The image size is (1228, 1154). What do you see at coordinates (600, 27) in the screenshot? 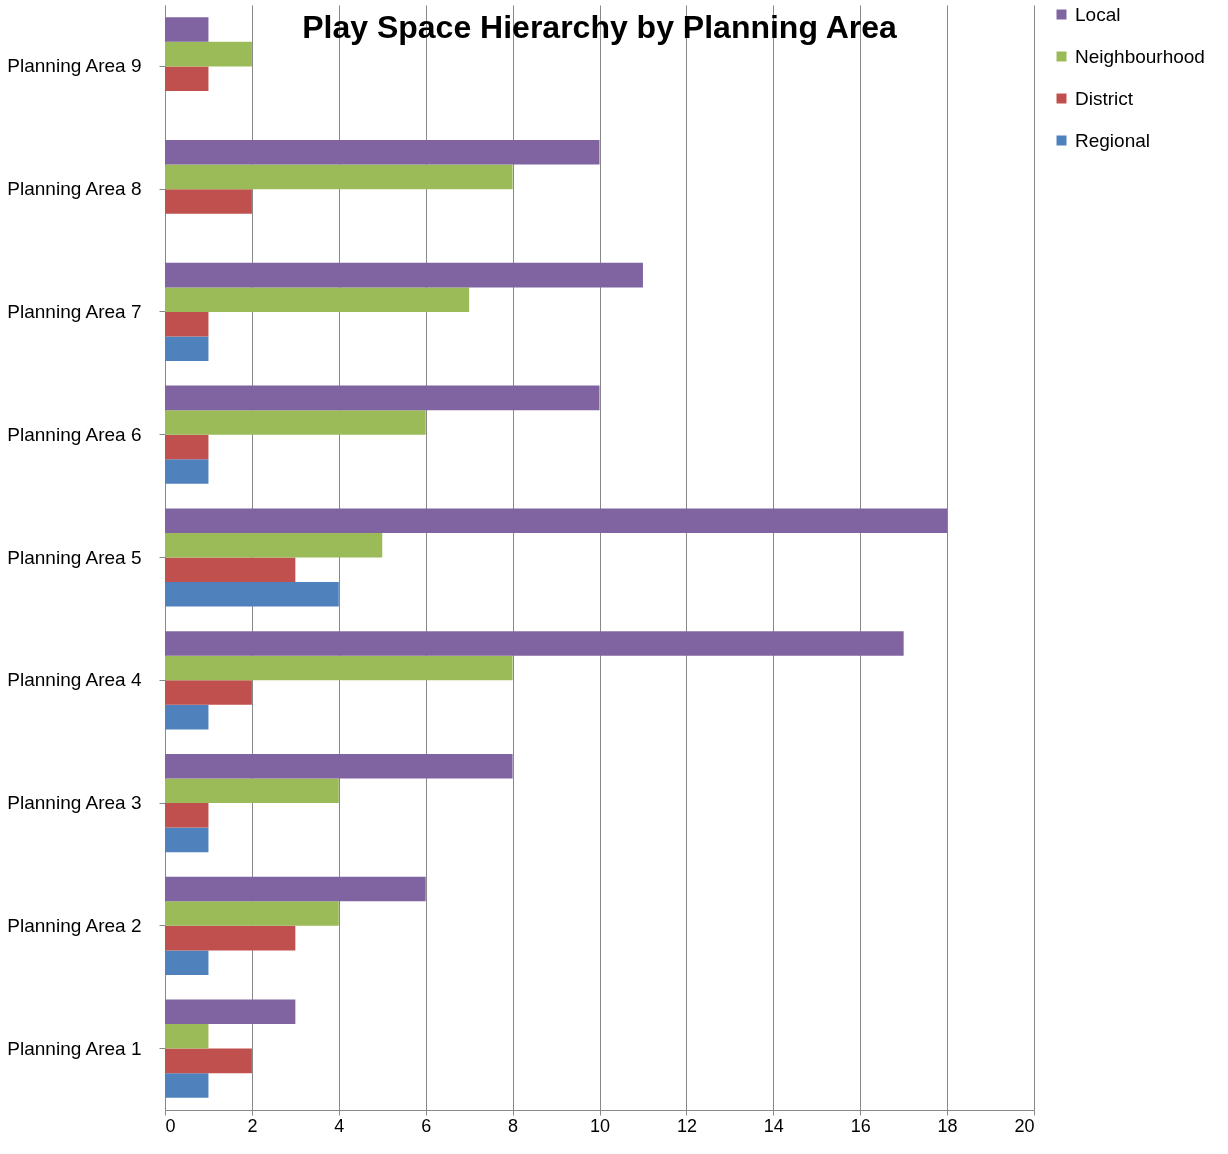
I see `chart-title: Play Space Hierarchy by Planning Area` at bounding box center [600, 27].